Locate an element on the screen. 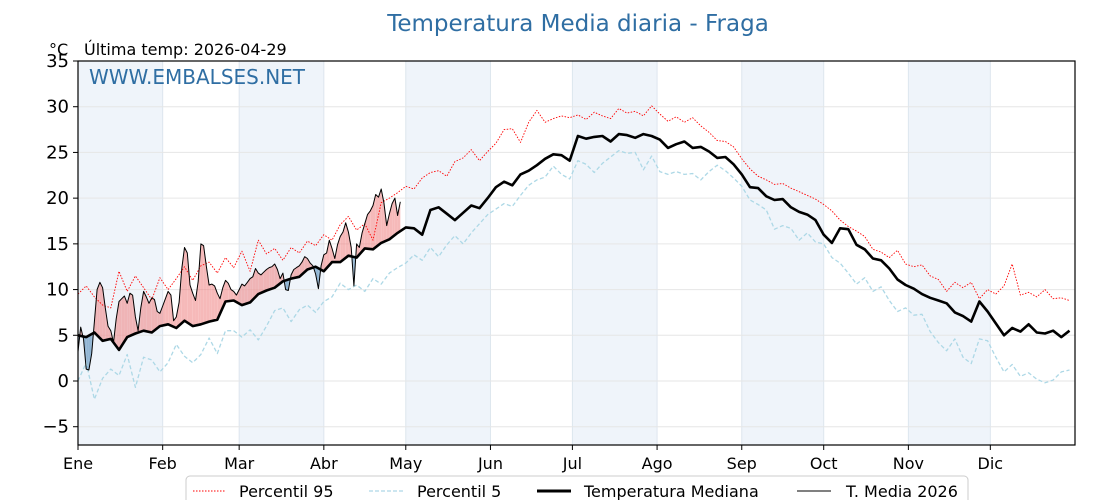  y-axis: −5 0 5 10 15 20 25 30 35 is located at coordinates (60, 244).